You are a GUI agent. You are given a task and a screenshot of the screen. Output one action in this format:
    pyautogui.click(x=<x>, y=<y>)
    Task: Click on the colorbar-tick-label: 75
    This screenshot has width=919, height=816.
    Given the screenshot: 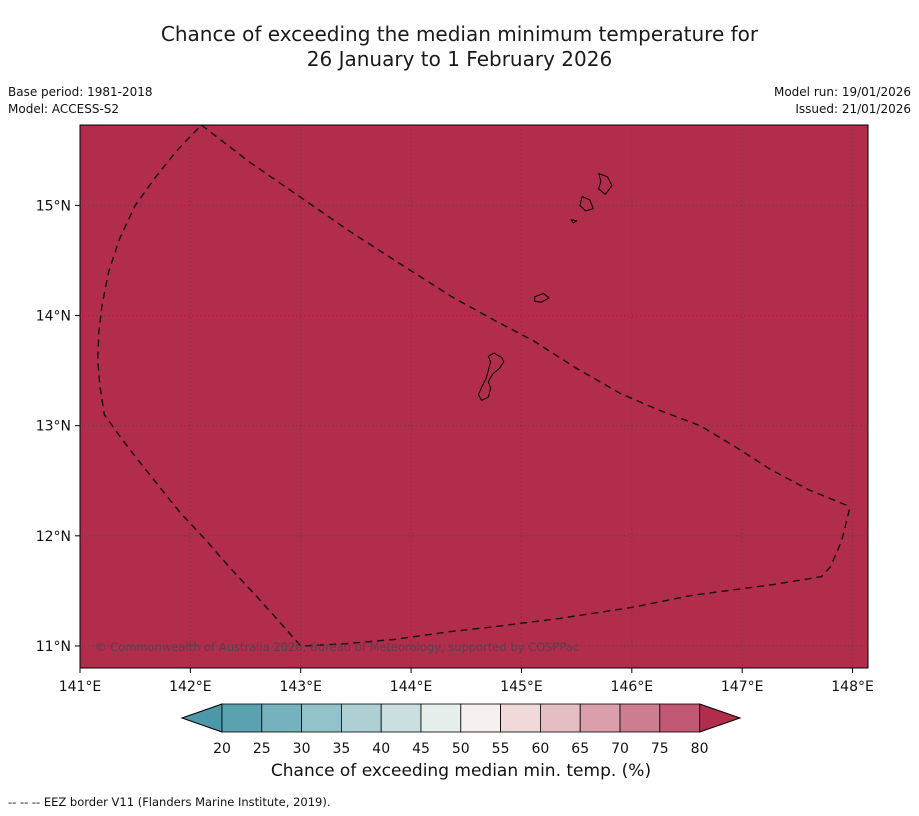 What is the action you would take?
    pyautogui.click(x=660, y=749)
    